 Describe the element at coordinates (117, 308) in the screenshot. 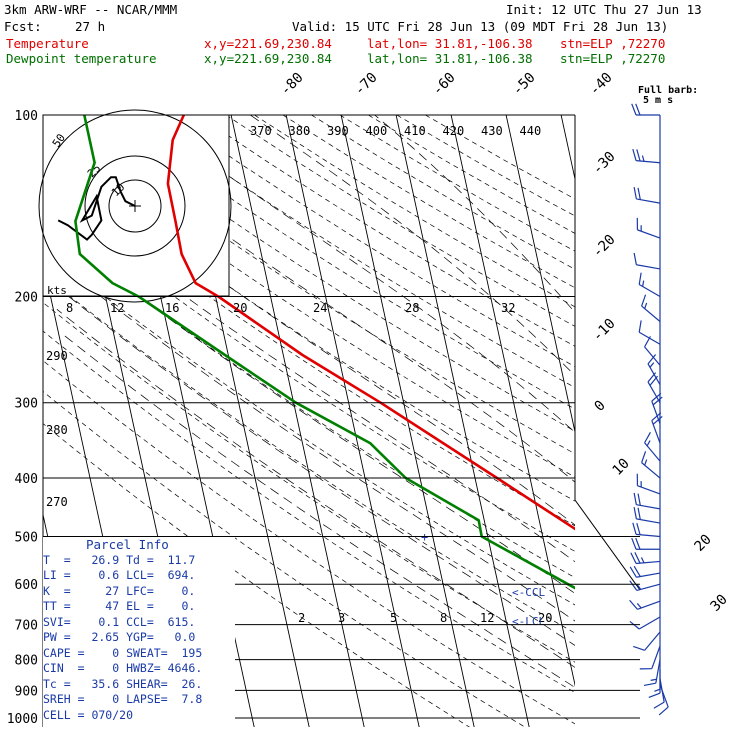

I see `hodo-speed-label: 12` at that location.